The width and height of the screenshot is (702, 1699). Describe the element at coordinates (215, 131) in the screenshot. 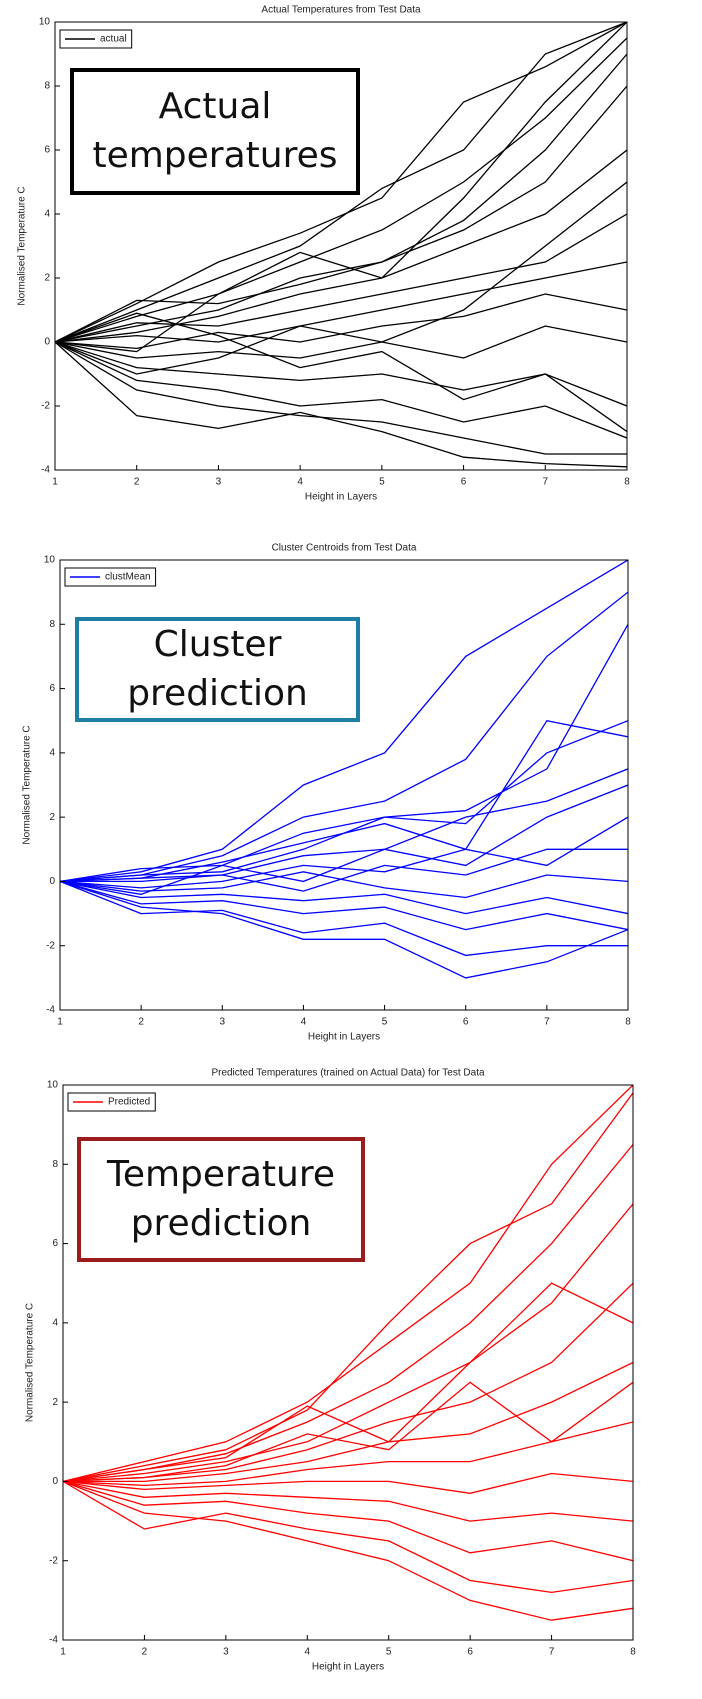

I see `annotation: Actual temperatures` at that location.